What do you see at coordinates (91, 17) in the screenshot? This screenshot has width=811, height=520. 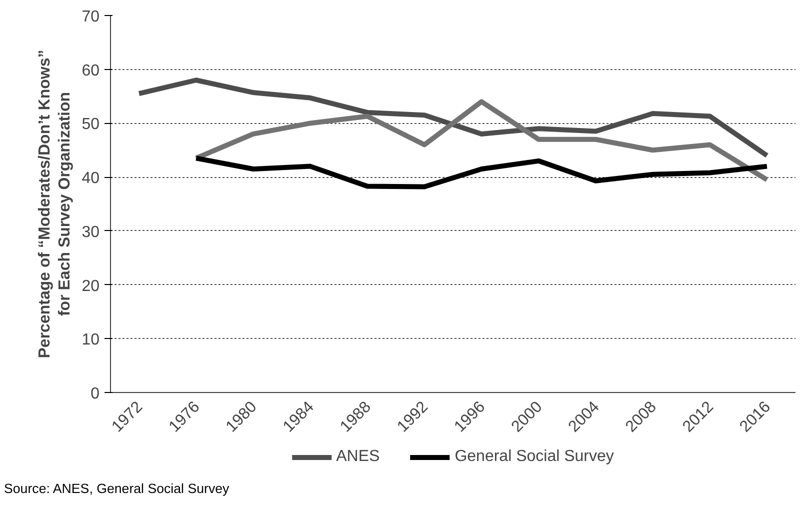 I see `y-tick-label: 70` at bounding box center [91, 17].